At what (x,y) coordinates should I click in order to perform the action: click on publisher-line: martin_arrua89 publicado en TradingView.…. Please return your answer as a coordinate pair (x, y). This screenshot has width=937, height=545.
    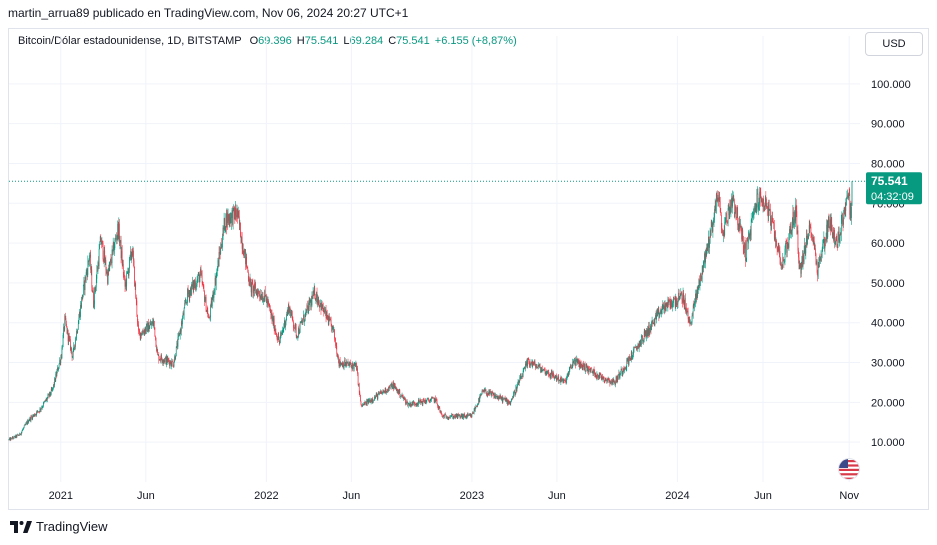
    Looking at the image, I should click on (208, 13).